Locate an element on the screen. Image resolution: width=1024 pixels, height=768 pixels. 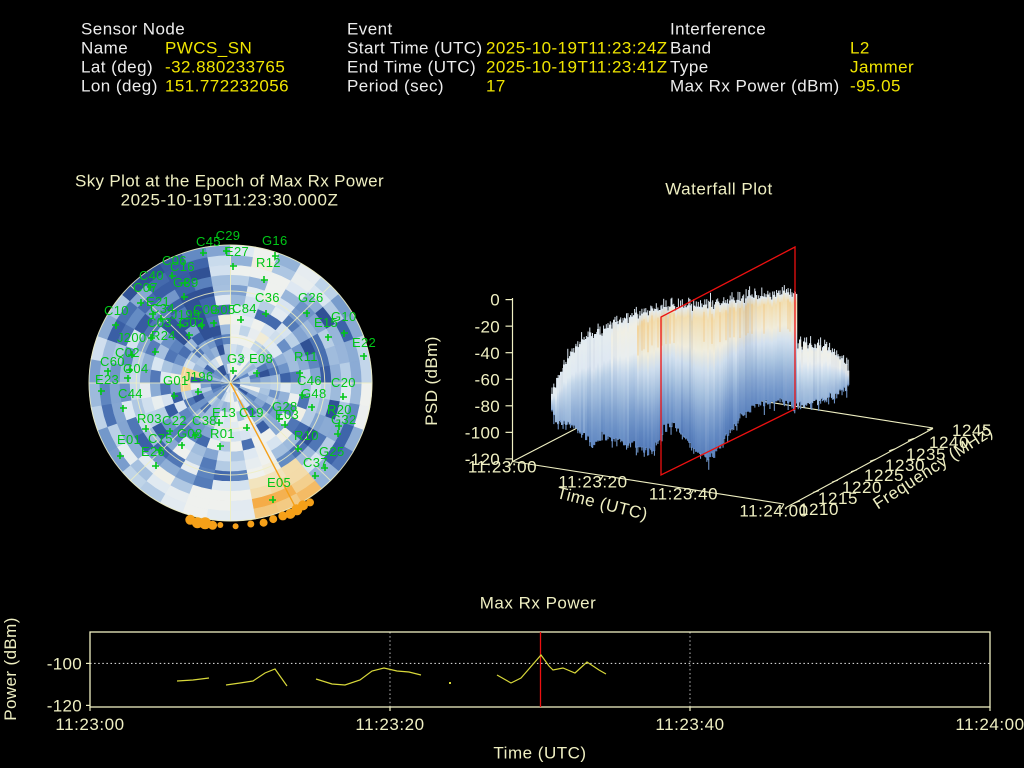
svg-text: Interference is located at coordinates (718, 28).